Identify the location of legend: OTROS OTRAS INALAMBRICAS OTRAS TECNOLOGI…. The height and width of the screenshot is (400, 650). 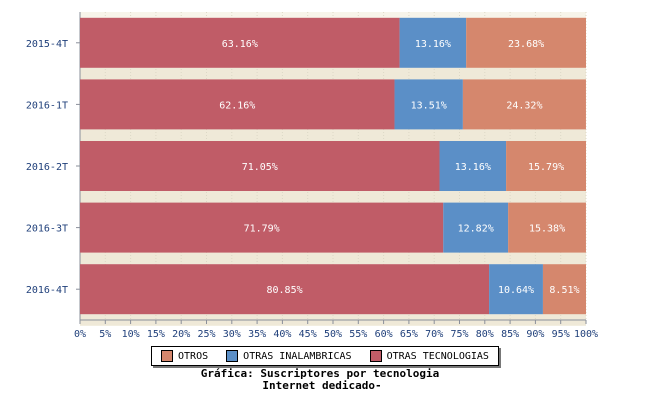
(325, 356).